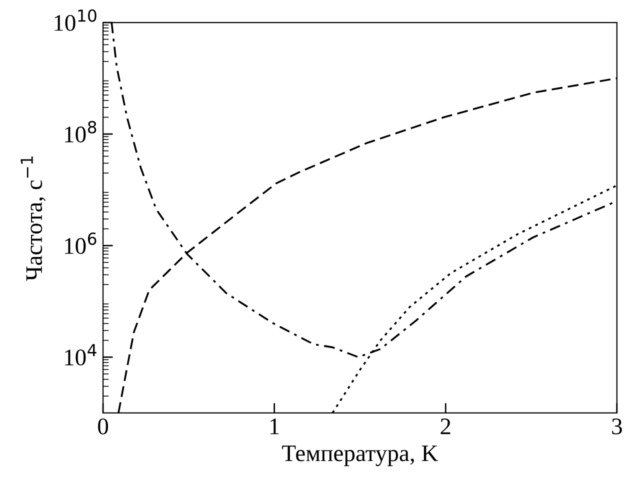 The width and height of the screenshot is (636, 479). I want to click on y-tick-label: 10$^{4}$, so click(80, 355).